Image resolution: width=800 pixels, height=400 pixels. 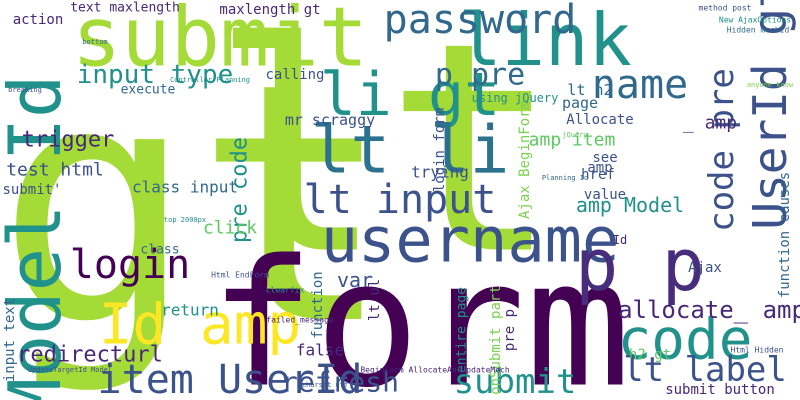 What do you see at coordinates (515, 98) in the screenshot?
I see `word: using jQuery` at bounding box center [515, 98].